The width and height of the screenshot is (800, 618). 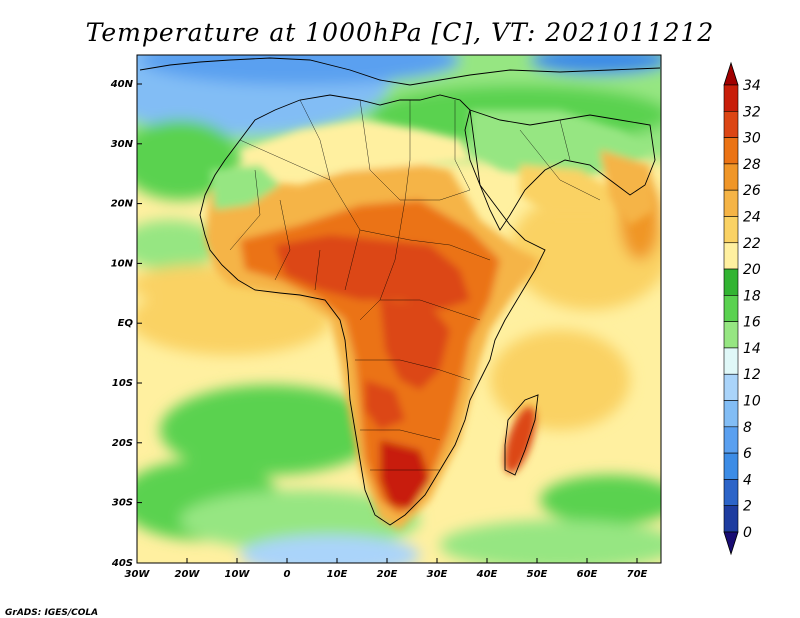 I want to click on middle-east-coastline, so click(x=562, y=170).